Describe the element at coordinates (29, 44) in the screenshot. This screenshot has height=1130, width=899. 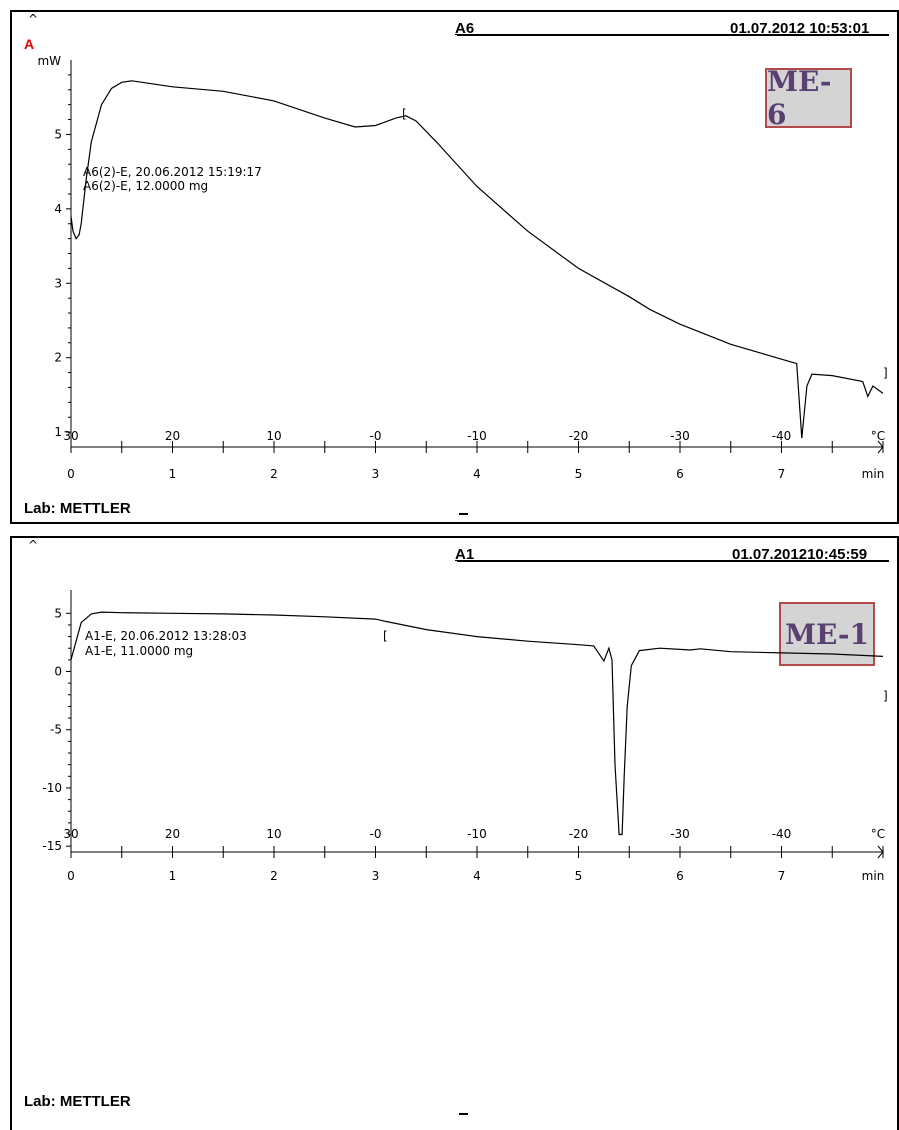
I see `corner-label: A` at that location.